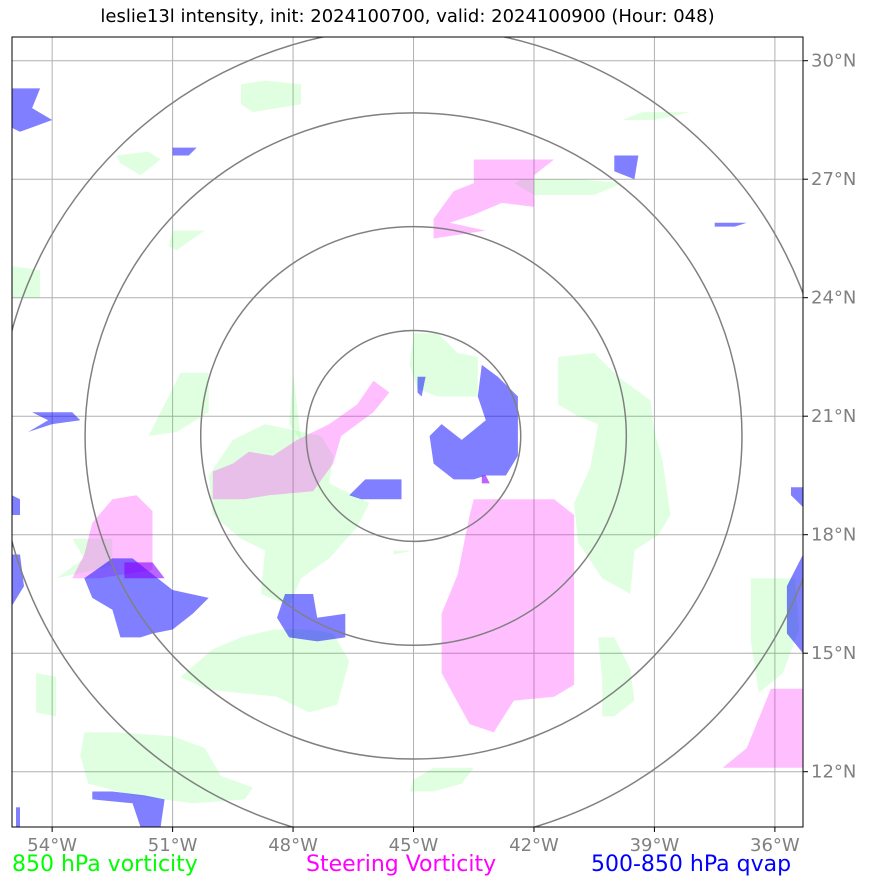  I want to click on y-tick-label: 21°N, so click(833, 416).